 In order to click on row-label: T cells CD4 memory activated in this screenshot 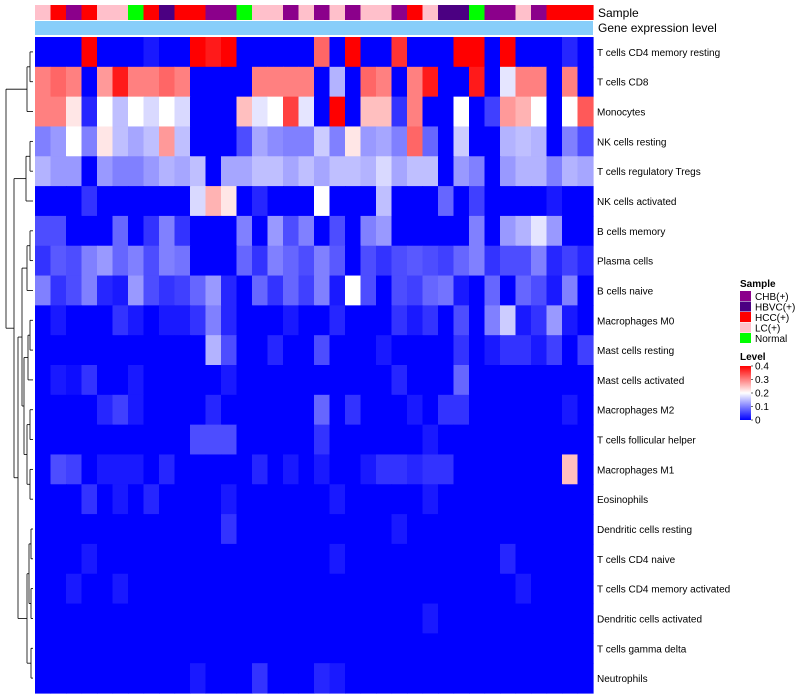, I will do `click(663, 590)`.